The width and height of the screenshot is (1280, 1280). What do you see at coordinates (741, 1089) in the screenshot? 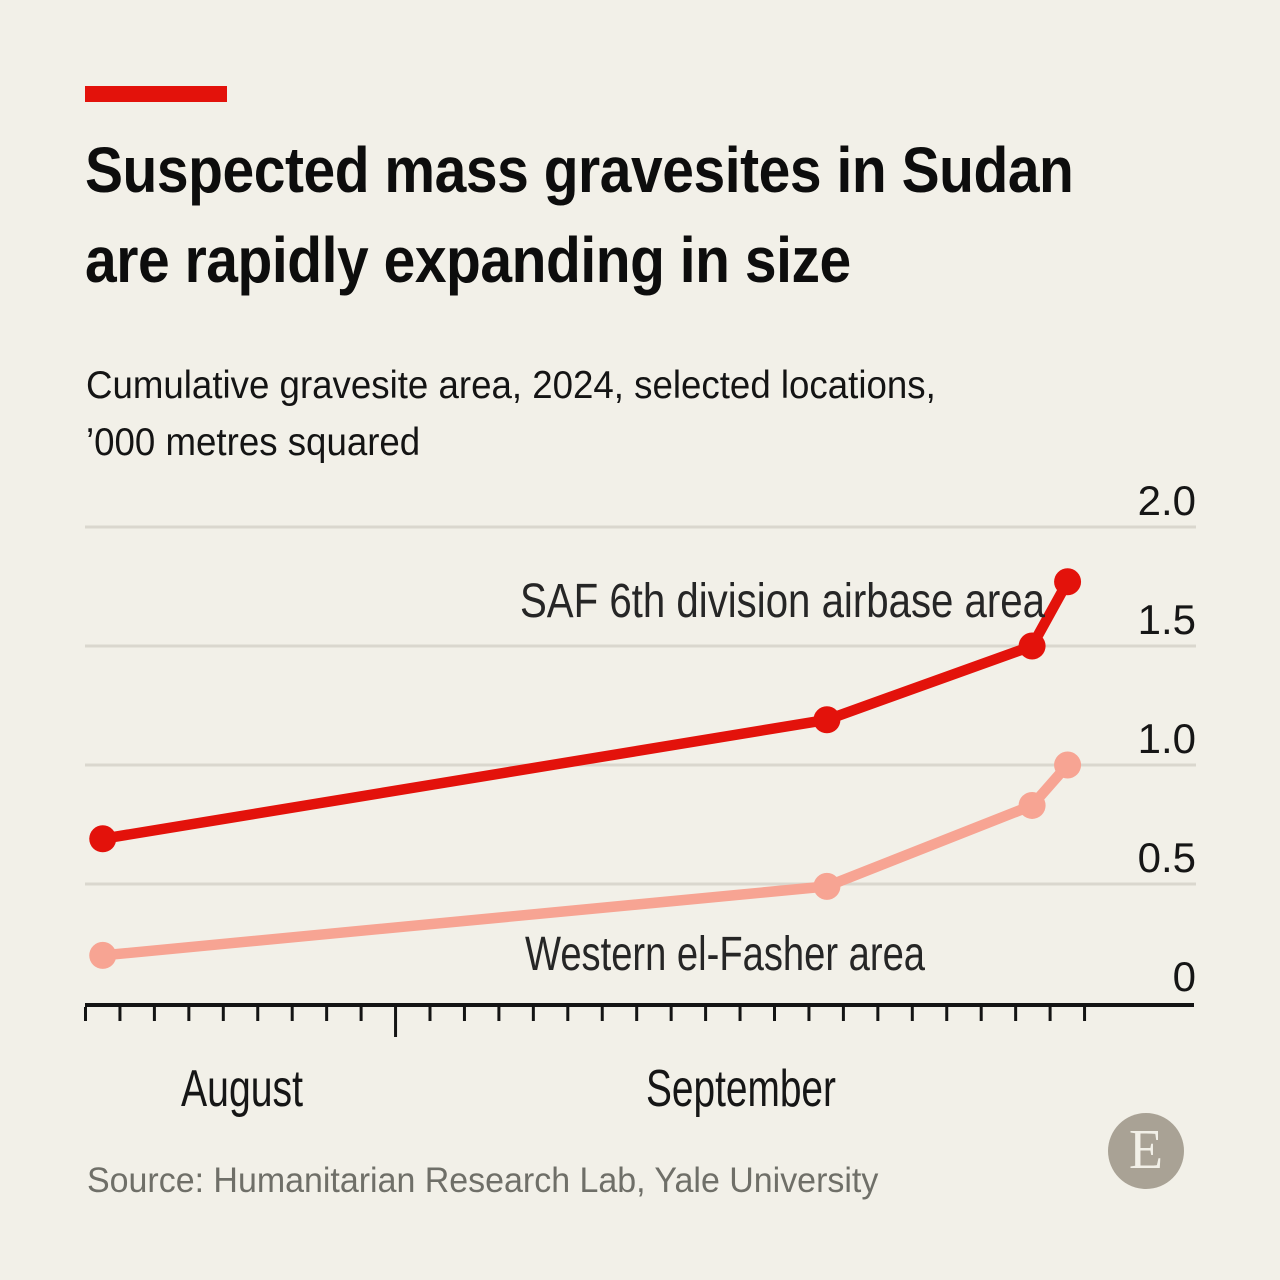
I see `x-axis-month-label-september: September` at bounding box center [741, 1089].